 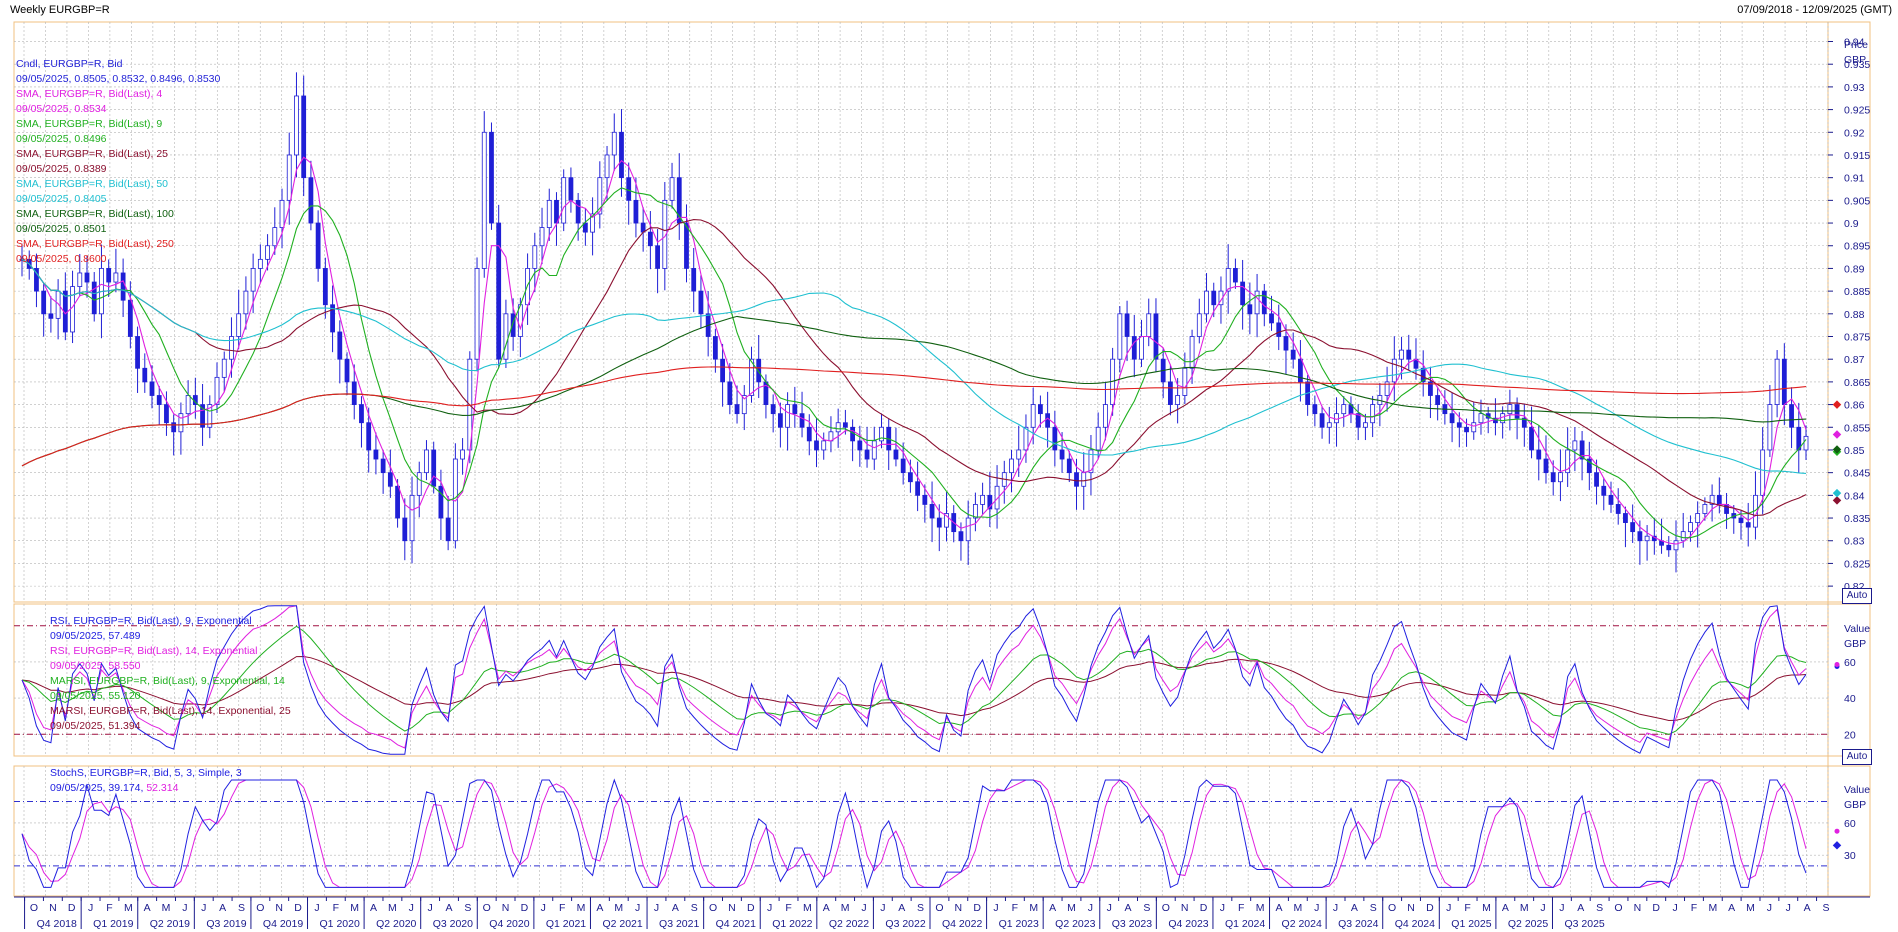 What do you see at coordinates (1857, 247) in the screenshot?
I see `price-tick-label: 0.895` at bounding box center [1857, 247].